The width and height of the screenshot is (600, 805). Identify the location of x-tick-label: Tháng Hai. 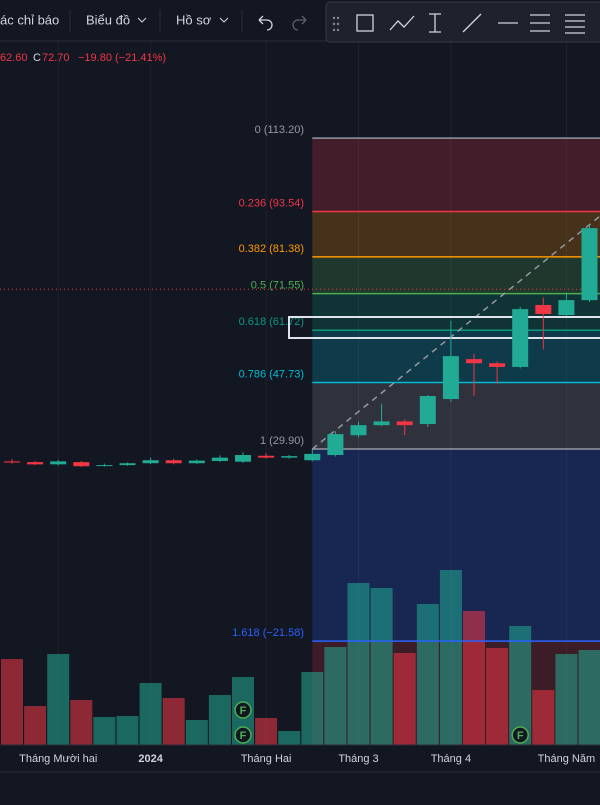
(266, 759).